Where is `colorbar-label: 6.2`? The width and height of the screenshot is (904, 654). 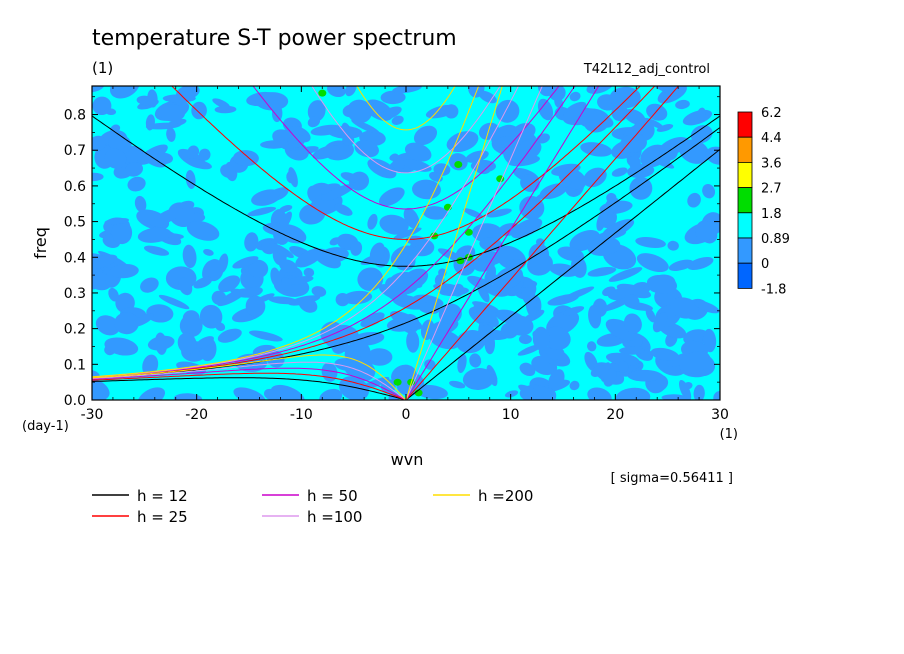
colorbar-label: 6.2 is located at coordinates (771, 113).